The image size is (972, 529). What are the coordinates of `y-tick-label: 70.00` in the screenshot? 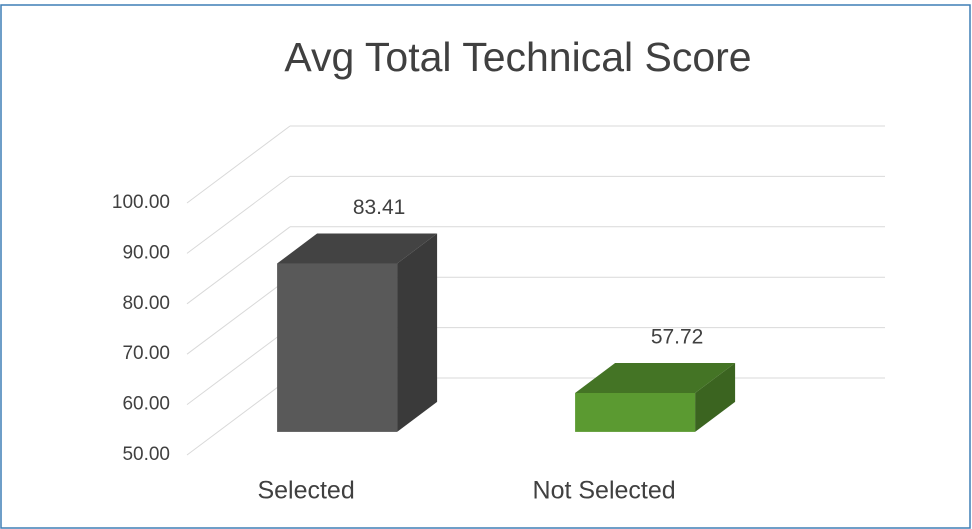 It's located at (146, 353).